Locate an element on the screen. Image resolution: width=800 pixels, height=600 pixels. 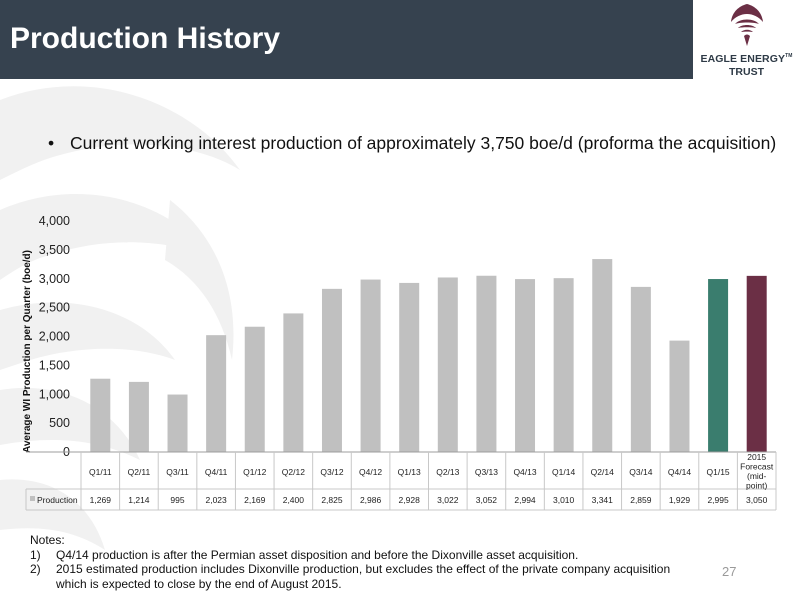
eagle-logo-icon is located at coordinates (747, 25).